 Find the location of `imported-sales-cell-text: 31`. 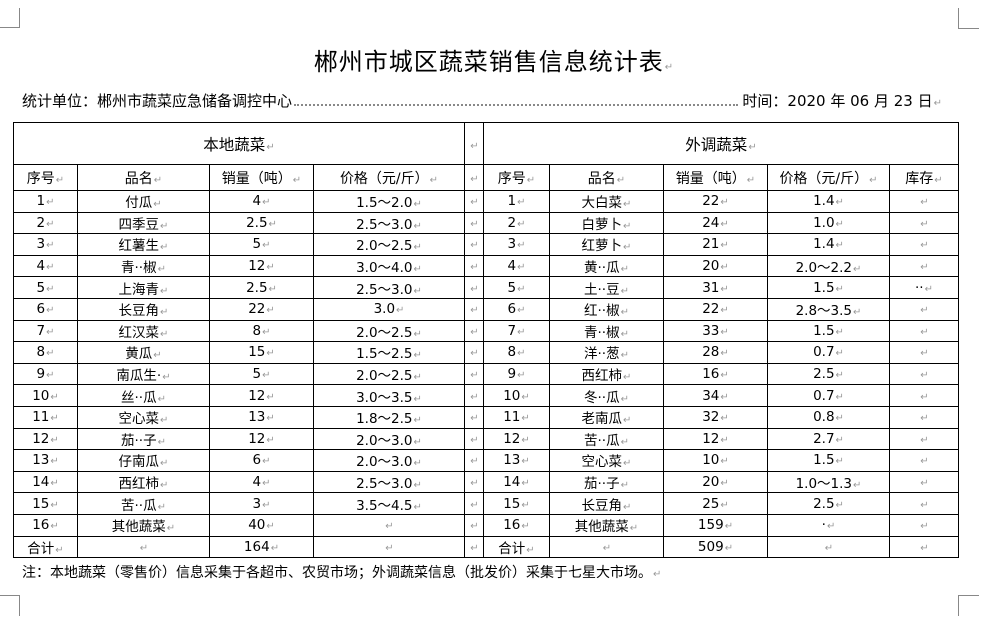

imported-sales-cell-text: 31 is located at coordinates (715, 288).